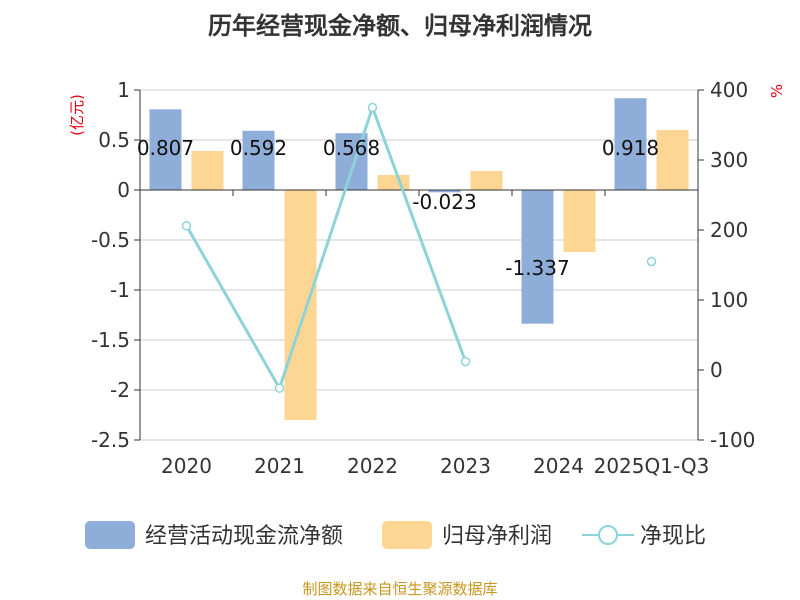  I want to click on legend: 经营活动现金流净额 归母净利润 净现比, so click(395, 535).